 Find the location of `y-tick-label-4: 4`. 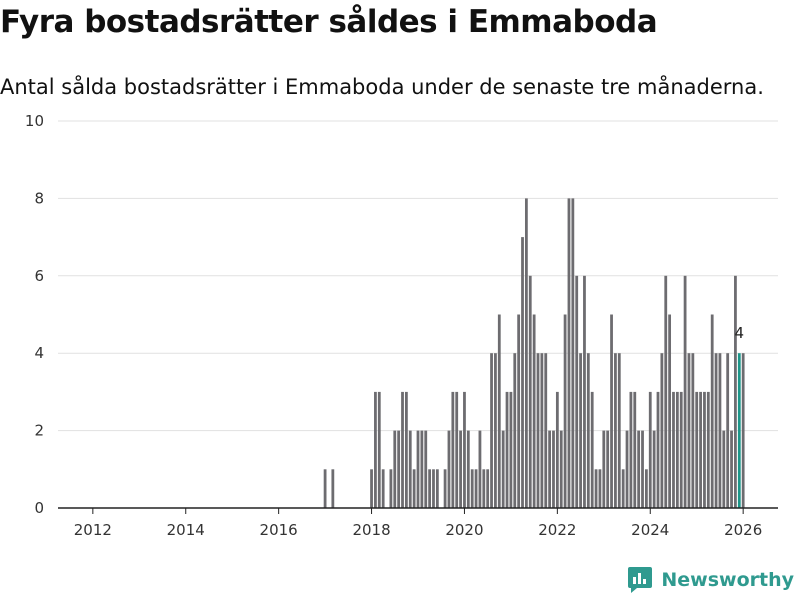

y-tick-label-4: 4 is located at coordinates (39, 353).